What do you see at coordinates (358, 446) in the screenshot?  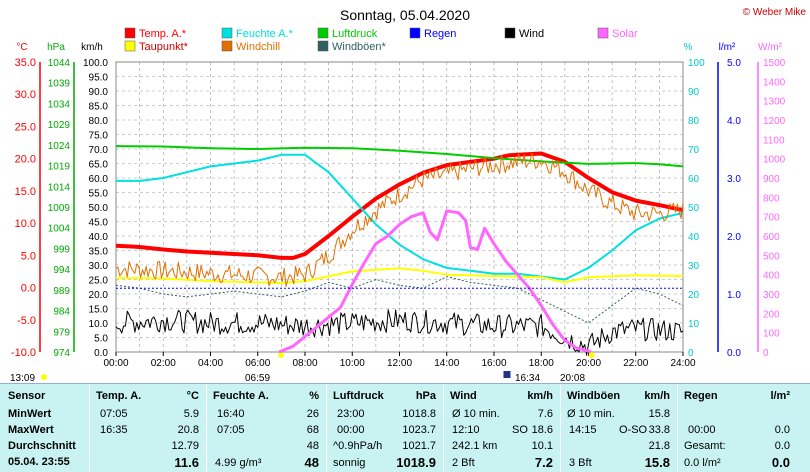 I see `press-trend: ^0.9hPa/h` at bounding box center [358, 446].